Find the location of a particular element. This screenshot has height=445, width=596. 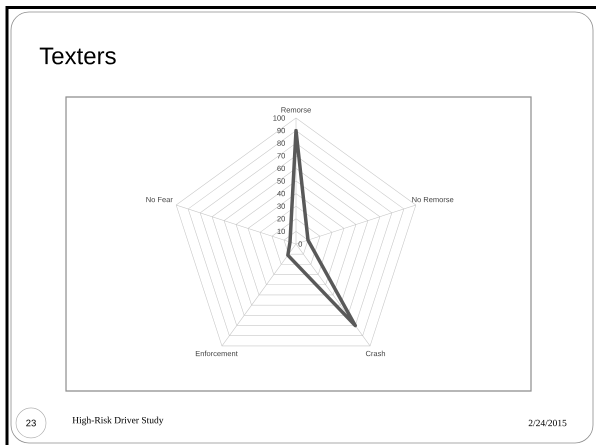

text: High-Risk Driver Study is located at coordinates (118, 421).